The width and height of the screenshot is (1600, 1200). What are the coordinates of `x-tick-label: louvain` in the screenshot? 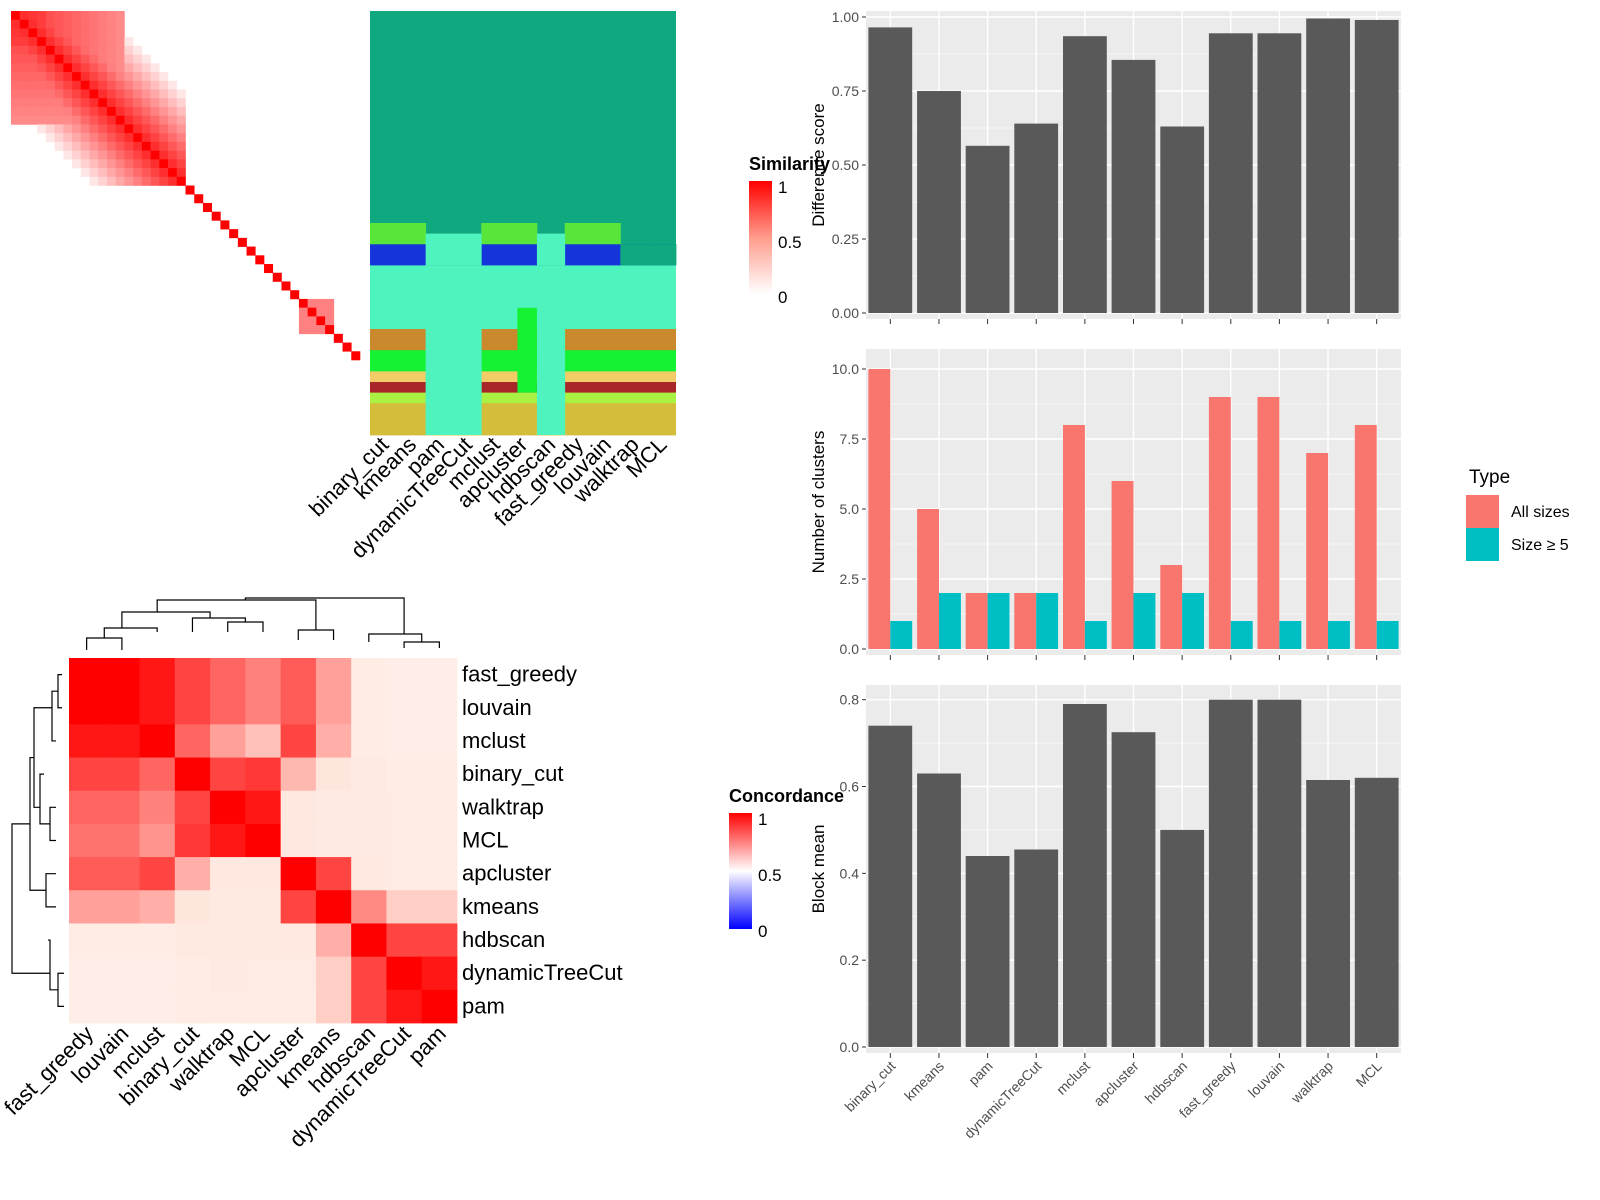 It's located at (1266, 1079).